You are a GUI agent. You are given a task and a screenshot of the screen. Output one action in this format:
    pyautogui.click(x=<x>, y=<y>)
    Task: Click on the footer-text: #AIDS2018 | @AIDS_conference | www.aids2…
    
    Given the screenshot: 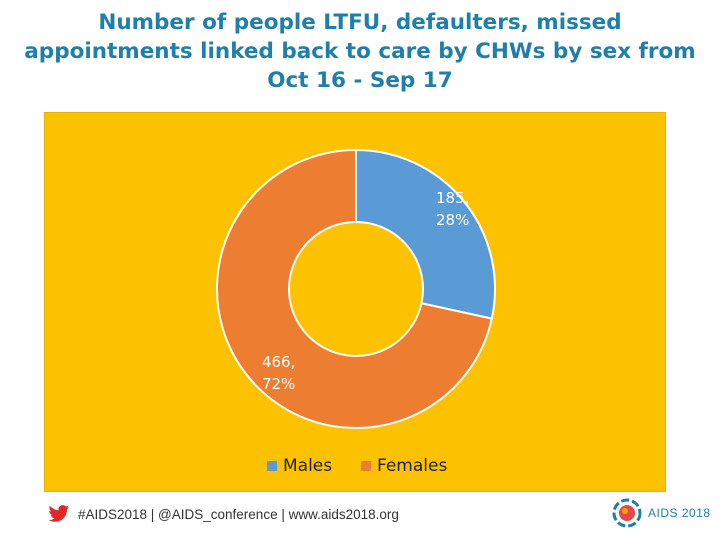 What is the action you would take?
    pyautogui.click(x=238, y=514)
    